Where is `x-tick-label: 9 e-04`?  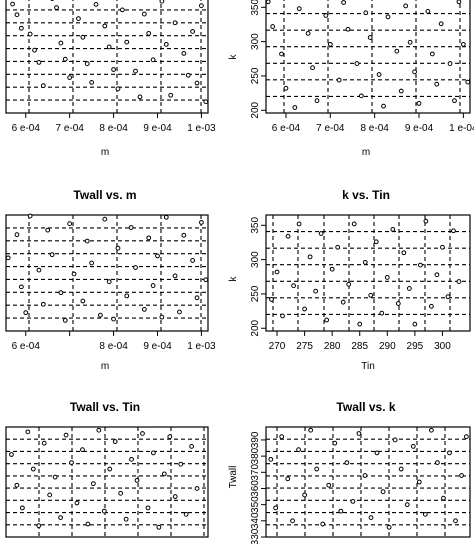 x-tick-label: 9 e-04 is located at coordinates (157, 128).